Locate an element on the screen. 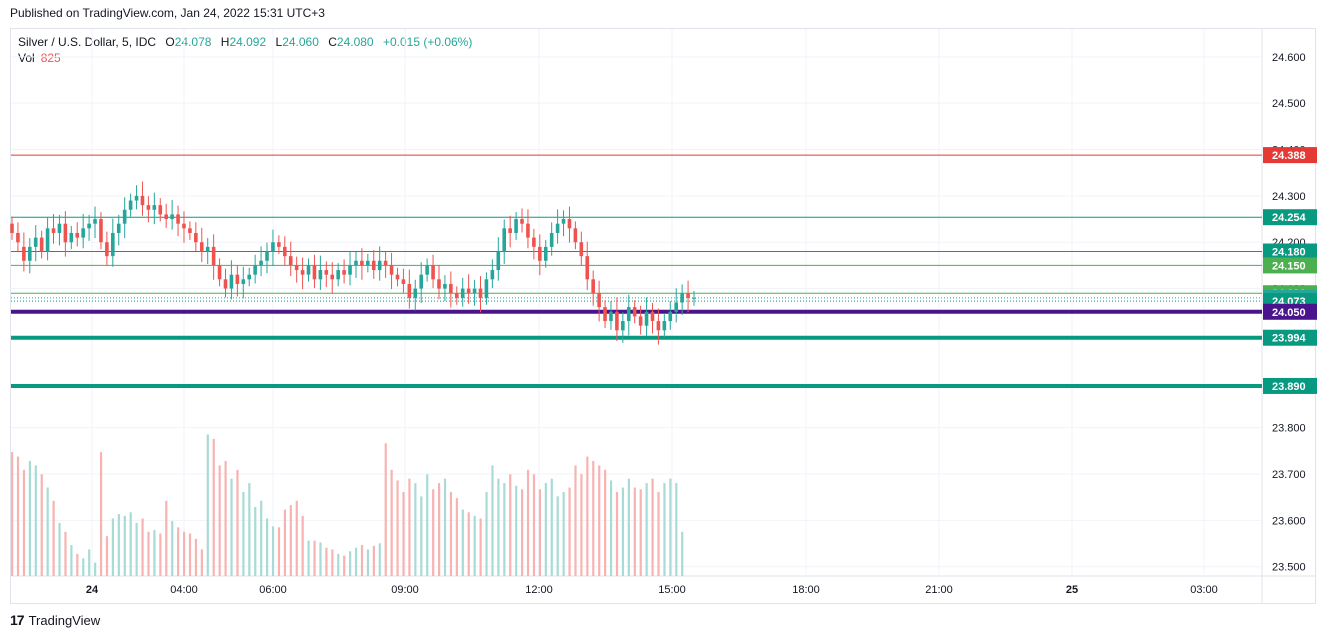 This screenshot has height=639, width=1328. price-label-text: 24.150 is located at coordinates (1289, 266).